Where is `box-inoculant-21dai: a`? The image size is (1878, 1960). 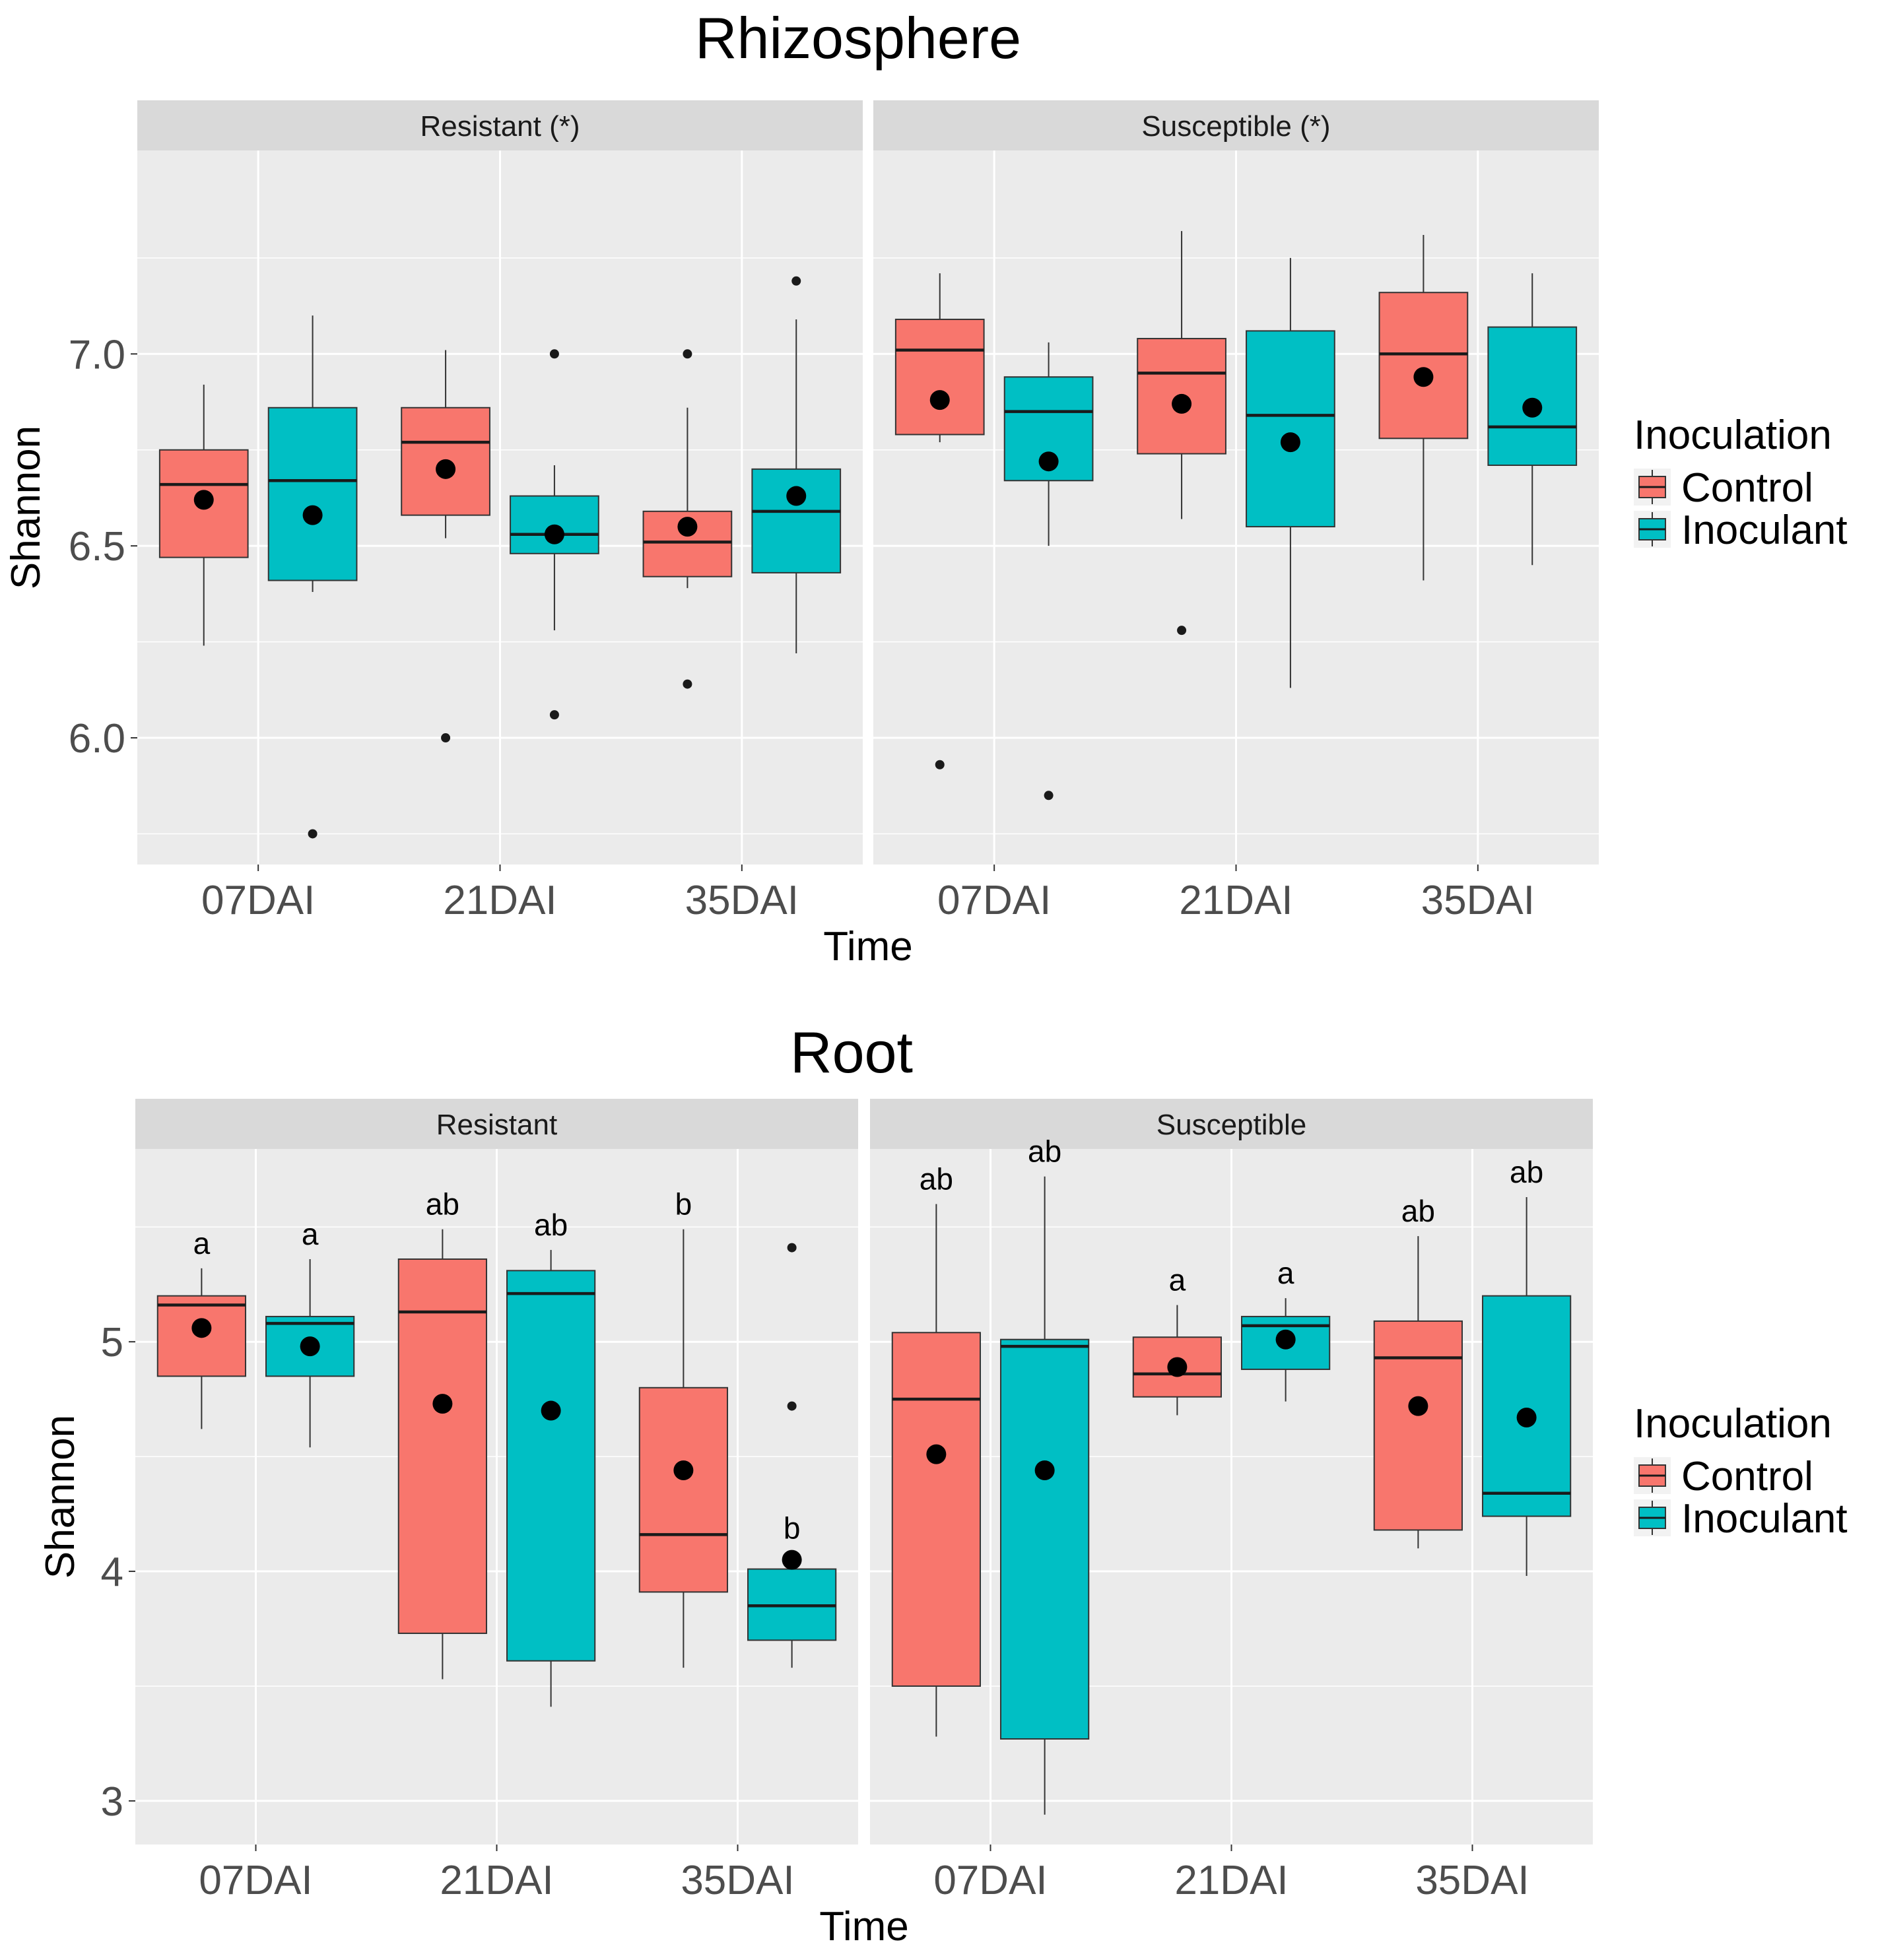
box-inoculant-21dai: a is located at coordinates (1286, 1329).